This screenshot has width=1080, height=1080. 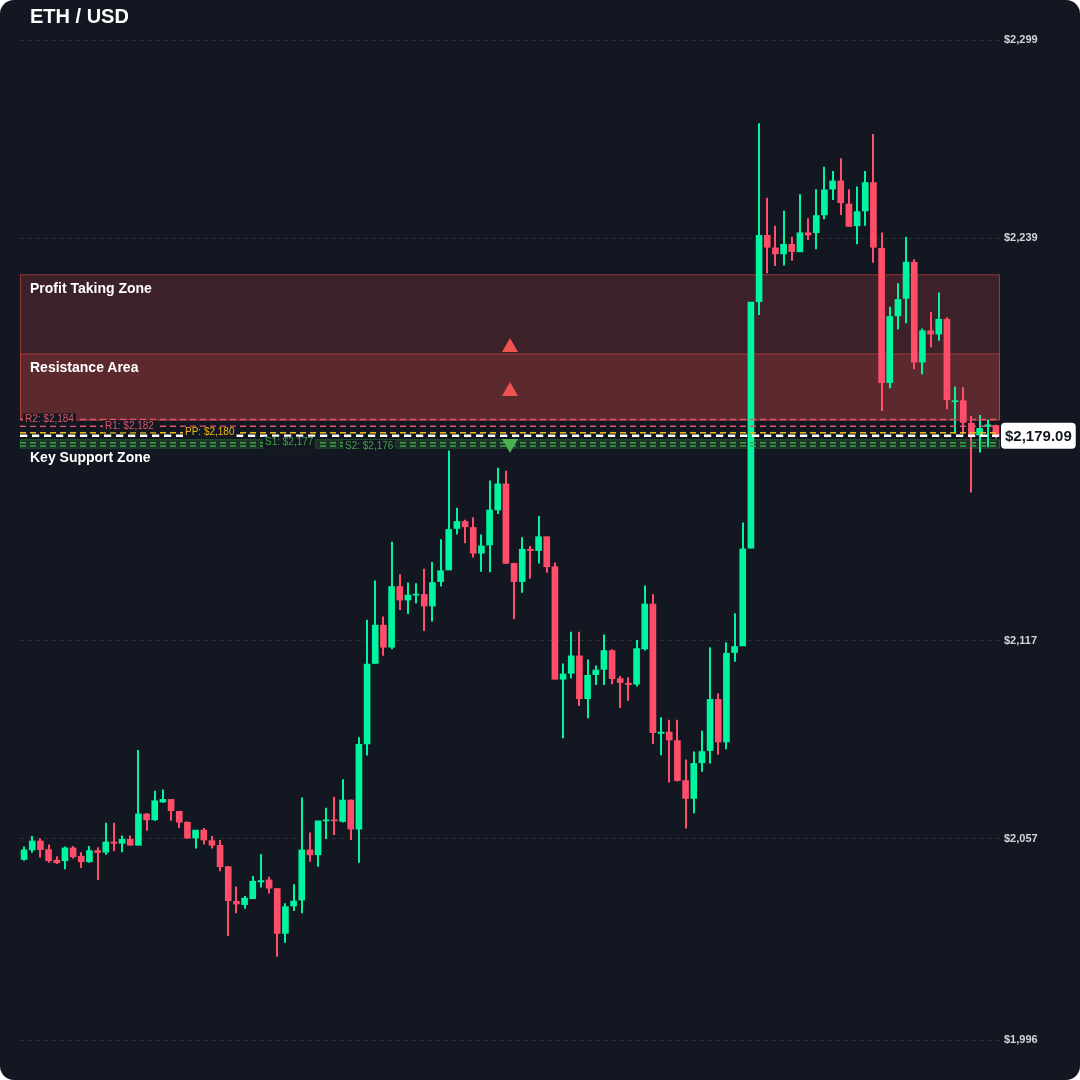 I want to click on band-label: Key Support Zone, so click(x=90, y=457).